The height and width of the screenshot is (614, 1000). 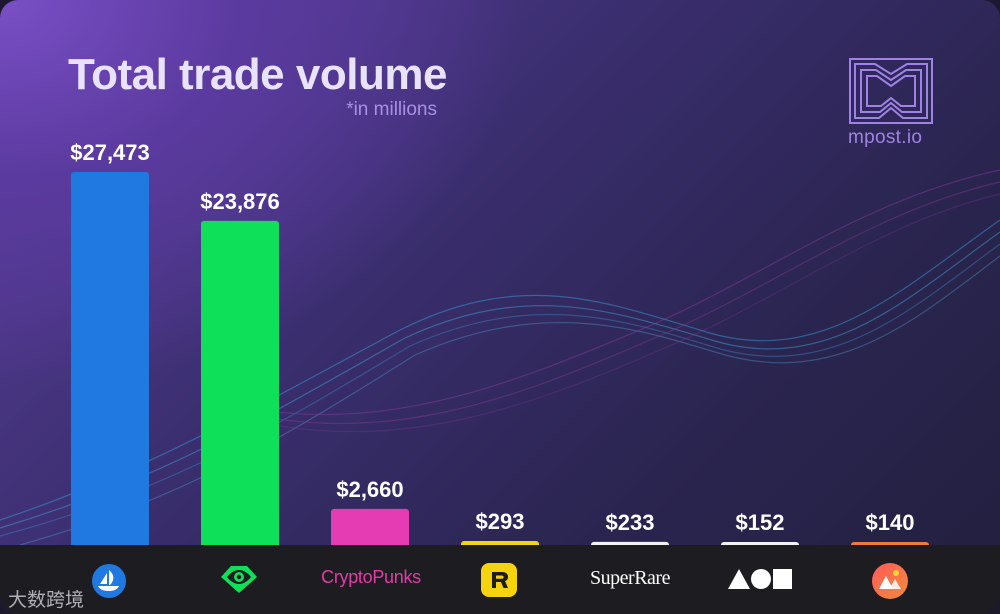 I want to click on artblocks-icon, so click(x=760, y=579).